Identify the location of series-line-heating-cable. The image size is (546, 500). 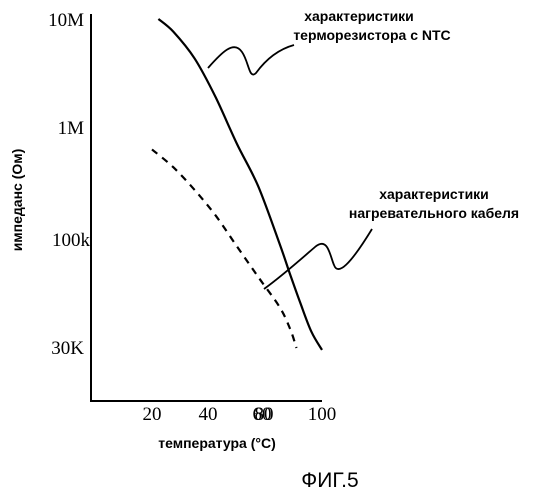
(224, 248).